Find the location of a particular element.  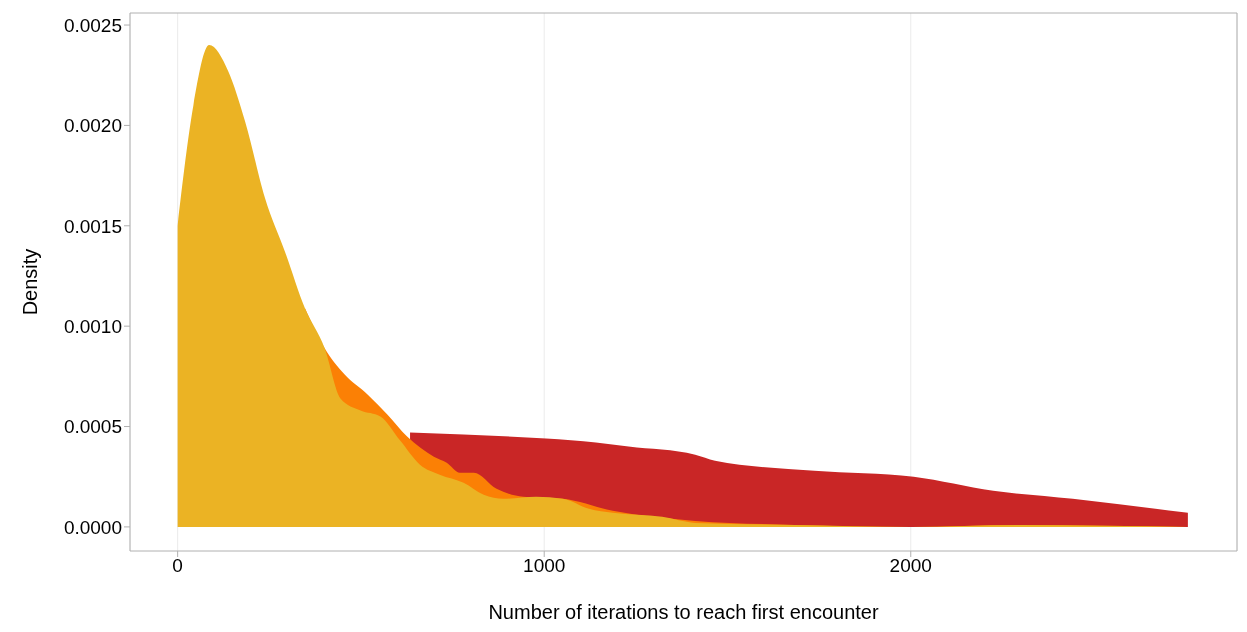

y-axis-title: Density is located at coordinates (30, 282).